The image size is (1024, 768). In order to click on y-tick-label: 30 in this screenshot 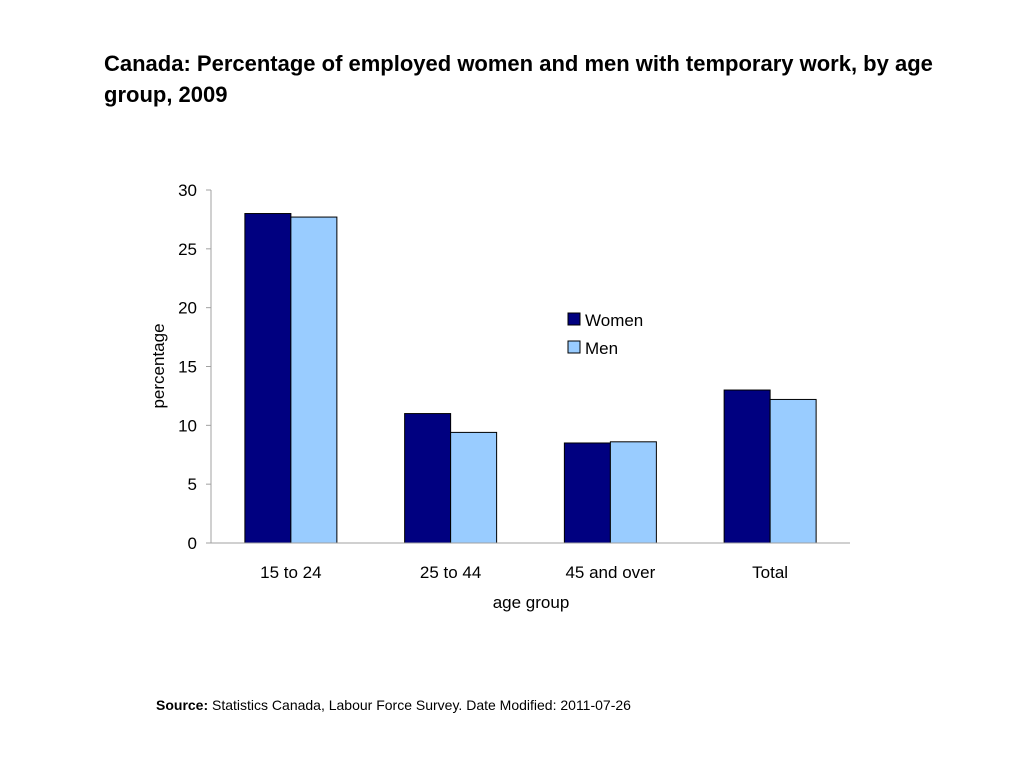, I will do `click(187, 190)`.